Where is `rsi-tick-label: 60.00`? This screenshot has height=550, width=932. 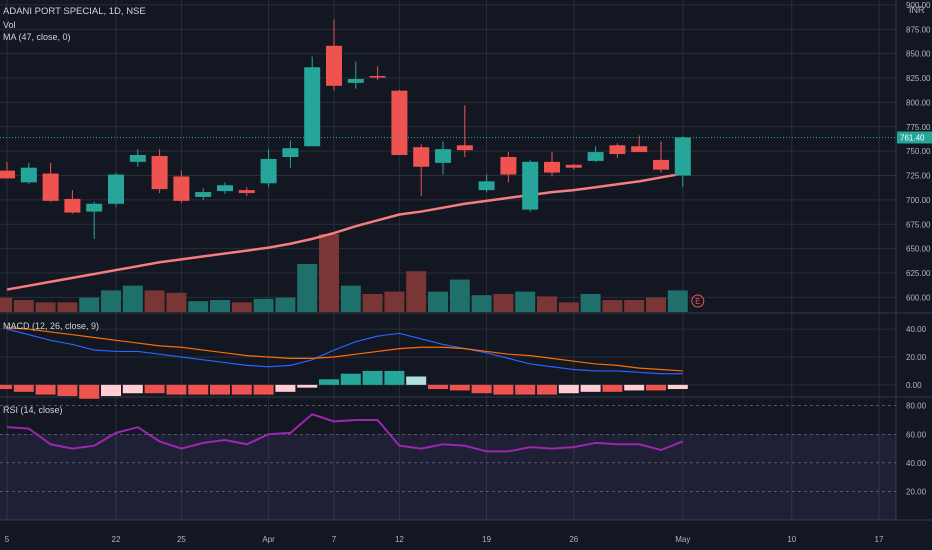
rsi-tick-label: 60.00 is located at coordinates (916, 434).